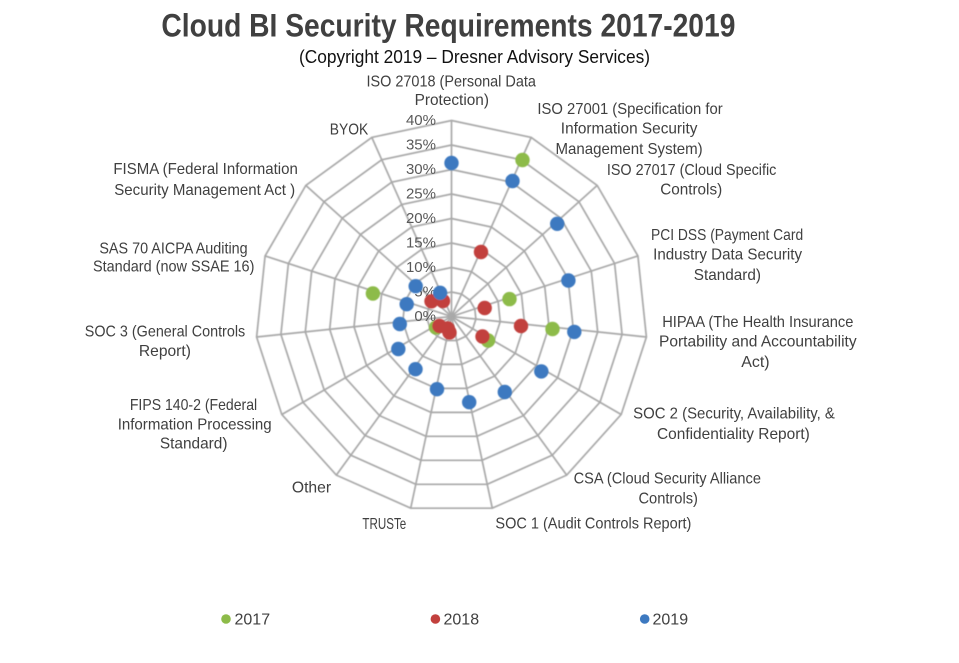  What do you see at coordinates (629, 149) in the screenshot?
I see `svg-text: Management System)` at bounding box center [629, 149].